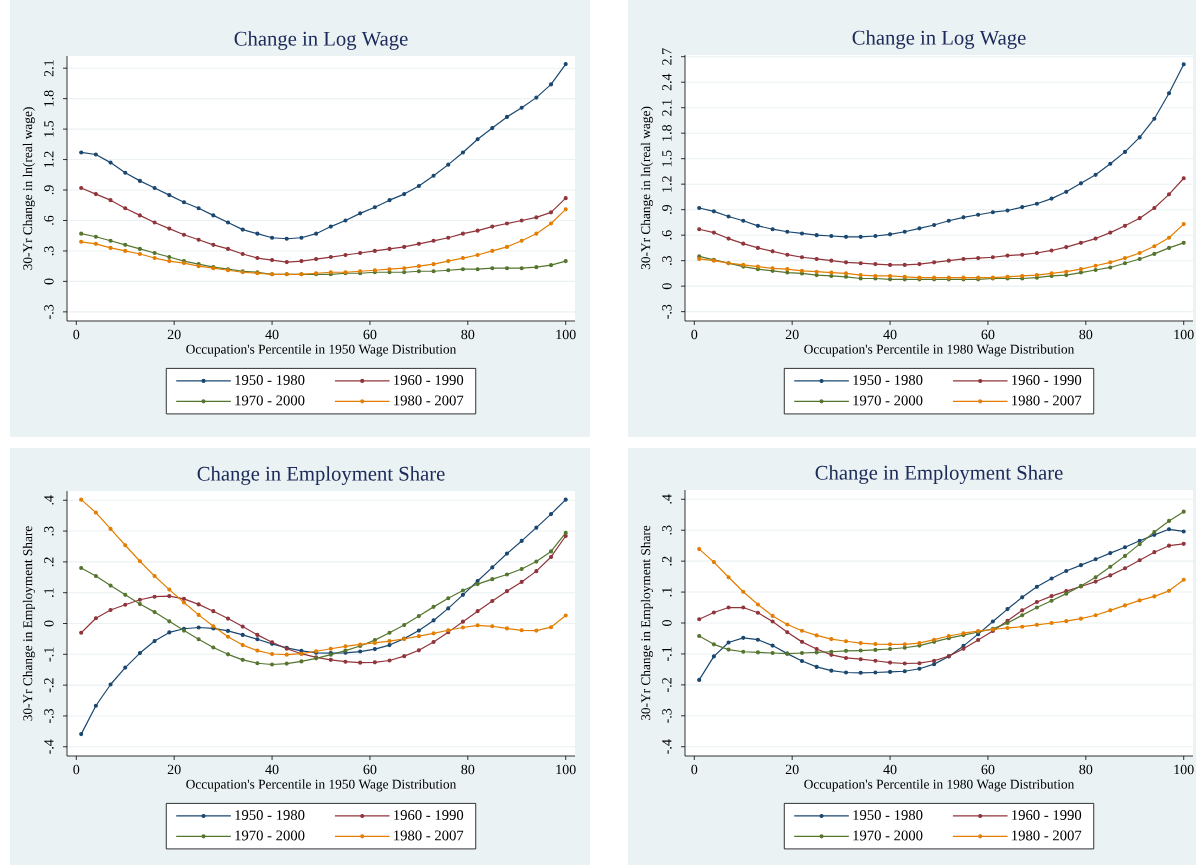  Describe the element at coordinates (667, 56) in the screenshot. I see `y-tick-label: 2.7` at that location.